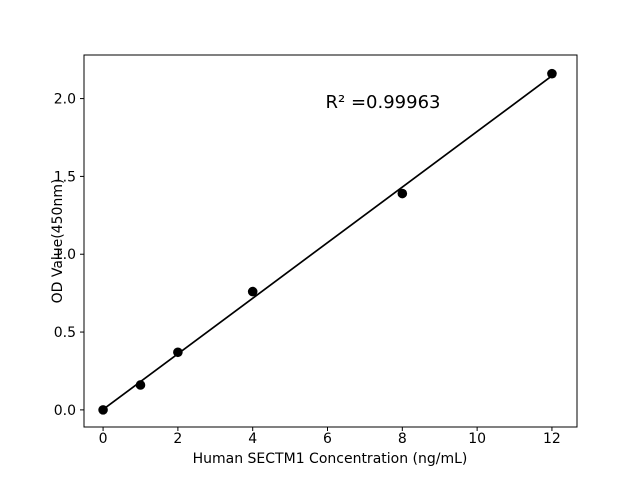 The width and height of the screenshot is (640, 480). What do you see at coordinates (65, 177) in the screenshot?
I see `y-tick-label: 1.5` at bounding box center [65, 177].